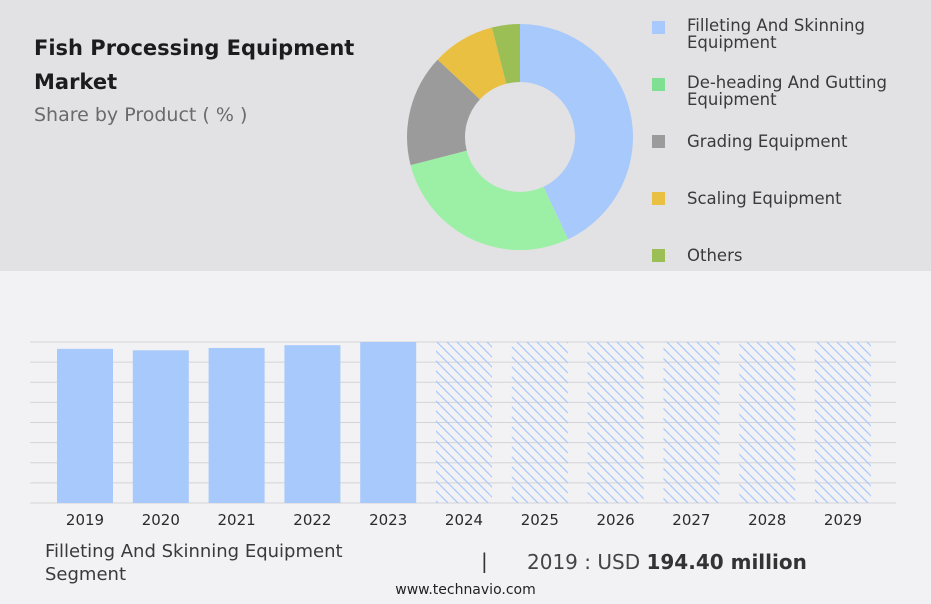  What do you see at coordinates (489, 200) in the screenshot?
I see `donut-slice-deheading` at bounding box center [489, 200].